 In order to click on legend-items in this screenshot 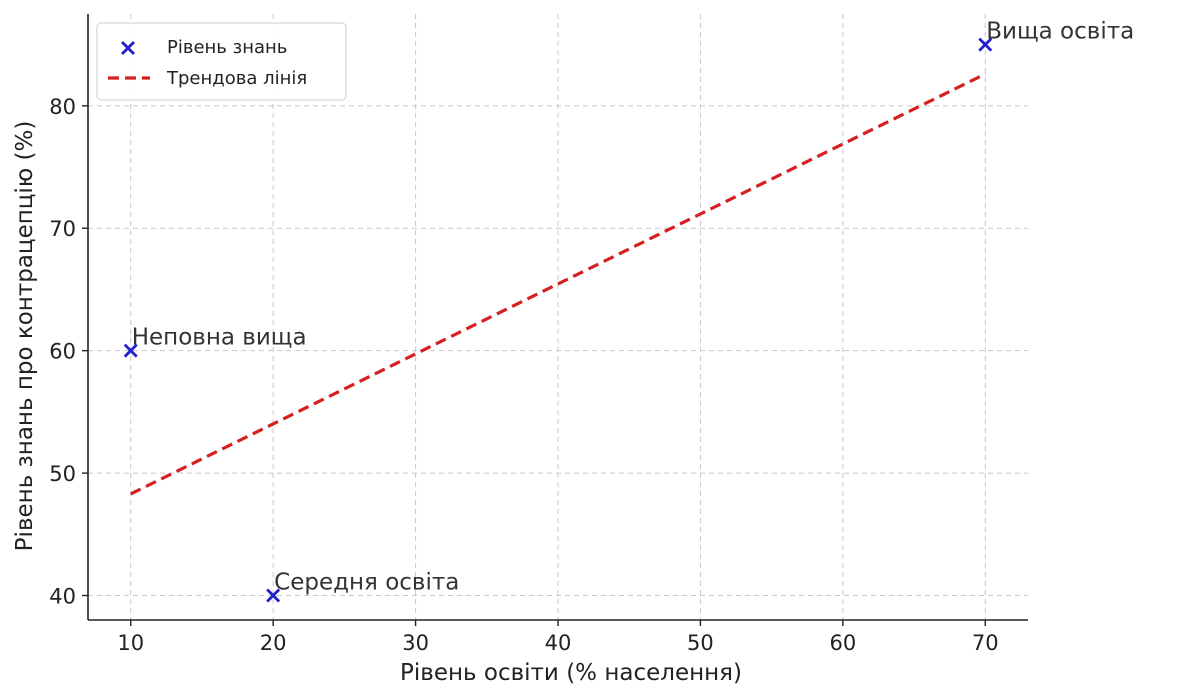, I will do `click(129, 60)`.